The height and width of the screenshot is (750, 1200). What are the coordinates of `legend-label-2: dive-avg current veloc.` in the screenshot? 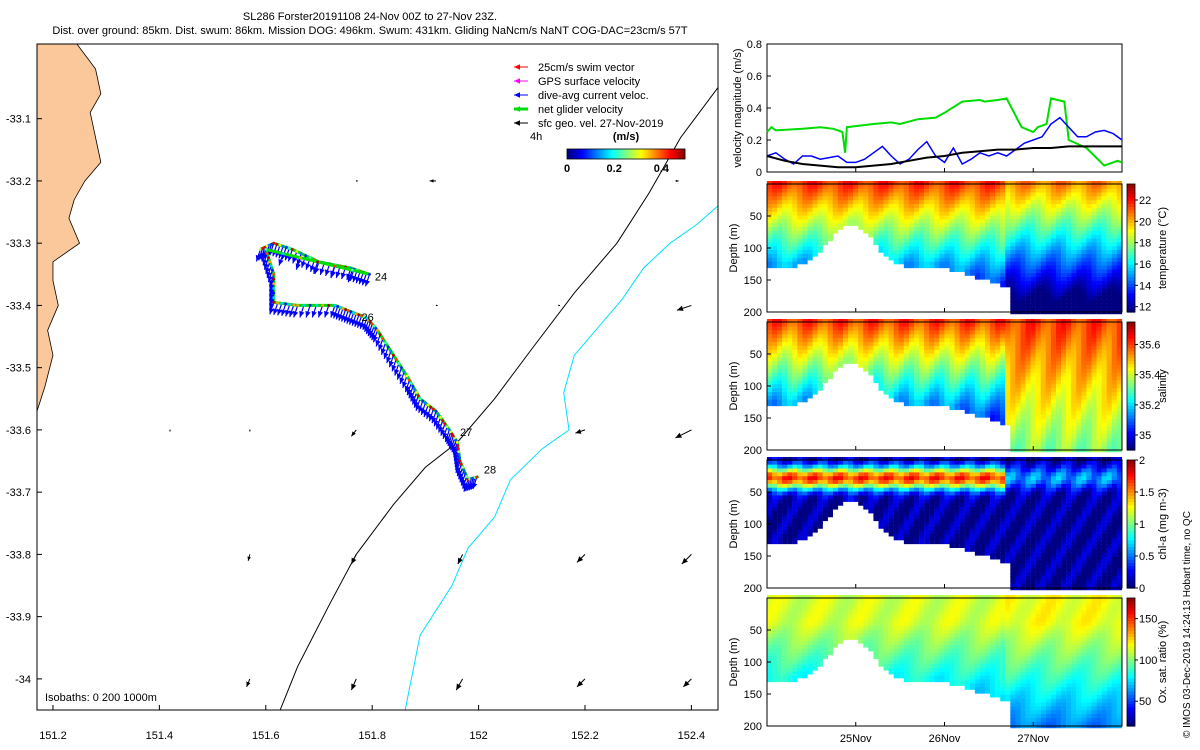 It's located at (593, 96).